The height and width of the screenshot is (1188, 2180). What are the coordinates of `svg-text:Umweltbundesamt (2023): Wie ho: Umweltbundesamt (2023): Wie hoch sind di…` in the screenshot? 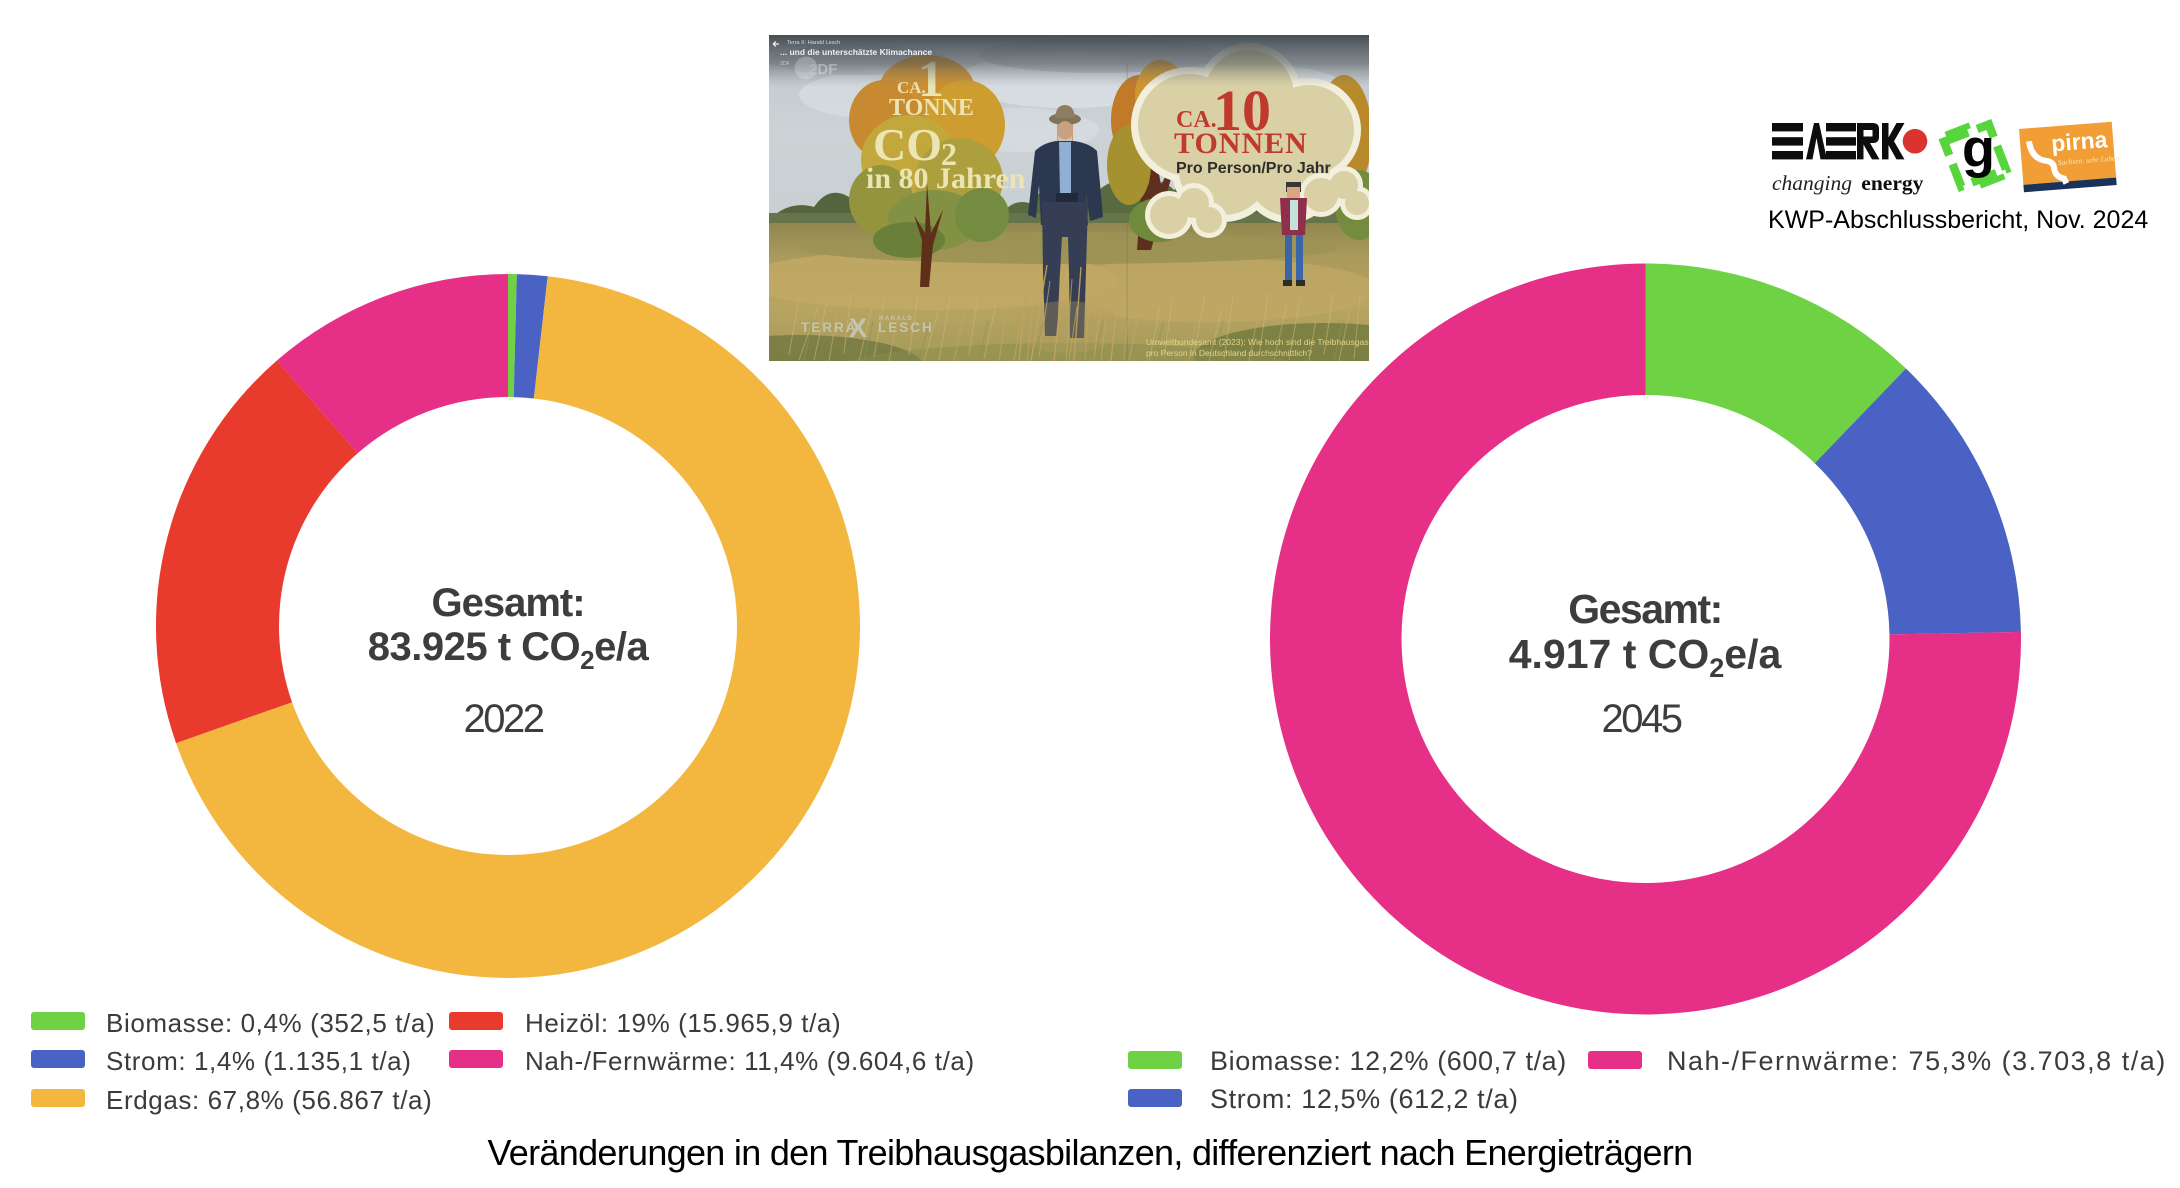 It's located at (1257, 342).